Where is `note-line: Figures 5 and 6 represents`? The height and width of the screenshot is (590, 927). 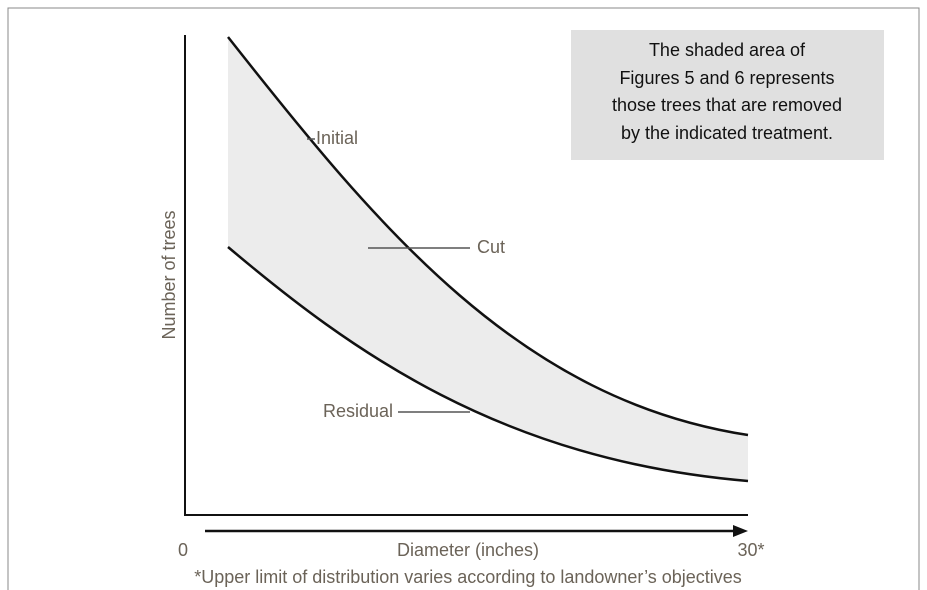 note-line: Figures 5 and 6 represents is located at coordinates (726, 78).